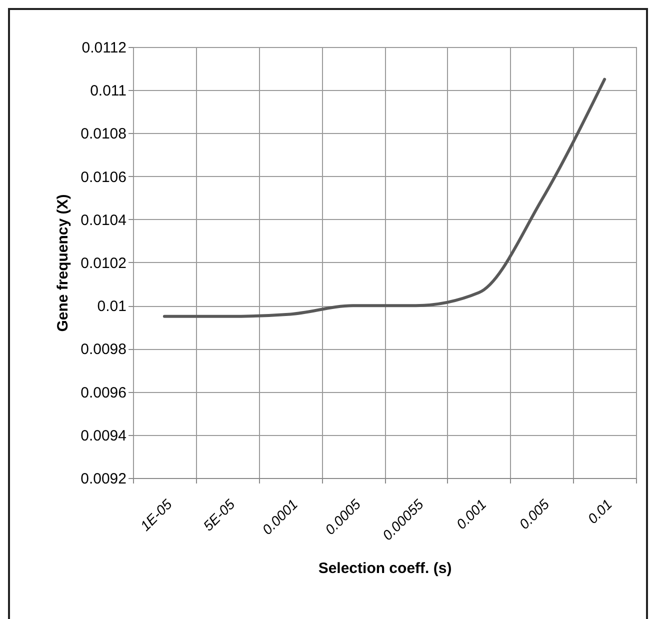 This screenshot has height=619, width=653. What do you see at coordinates (104, 48) in the screenshot?
I see `y-tick-label: 0.0112` at bounding box center [104, 48].